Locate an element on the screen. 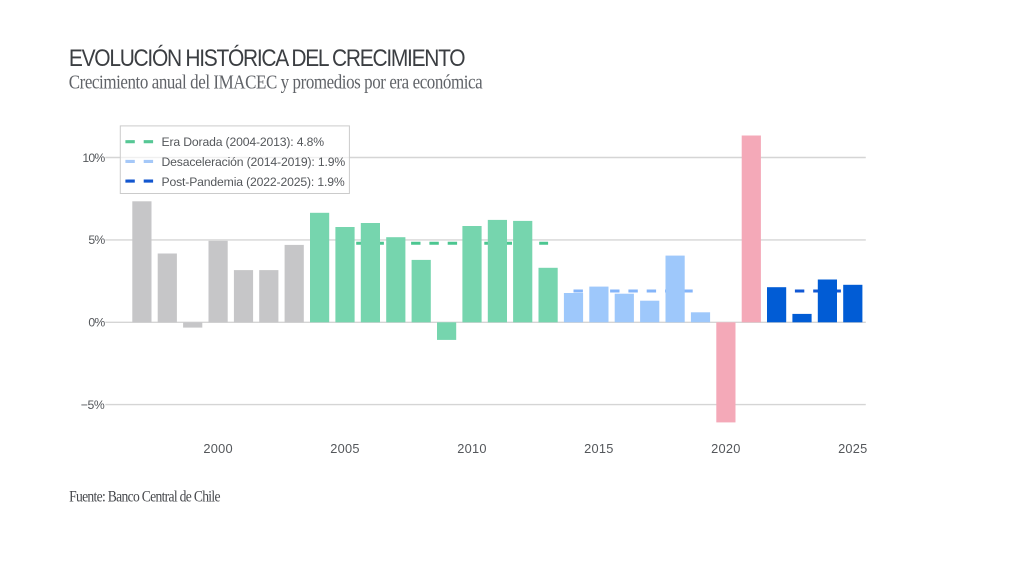  svg-text: 2000 is located at coordinates (217, 448).